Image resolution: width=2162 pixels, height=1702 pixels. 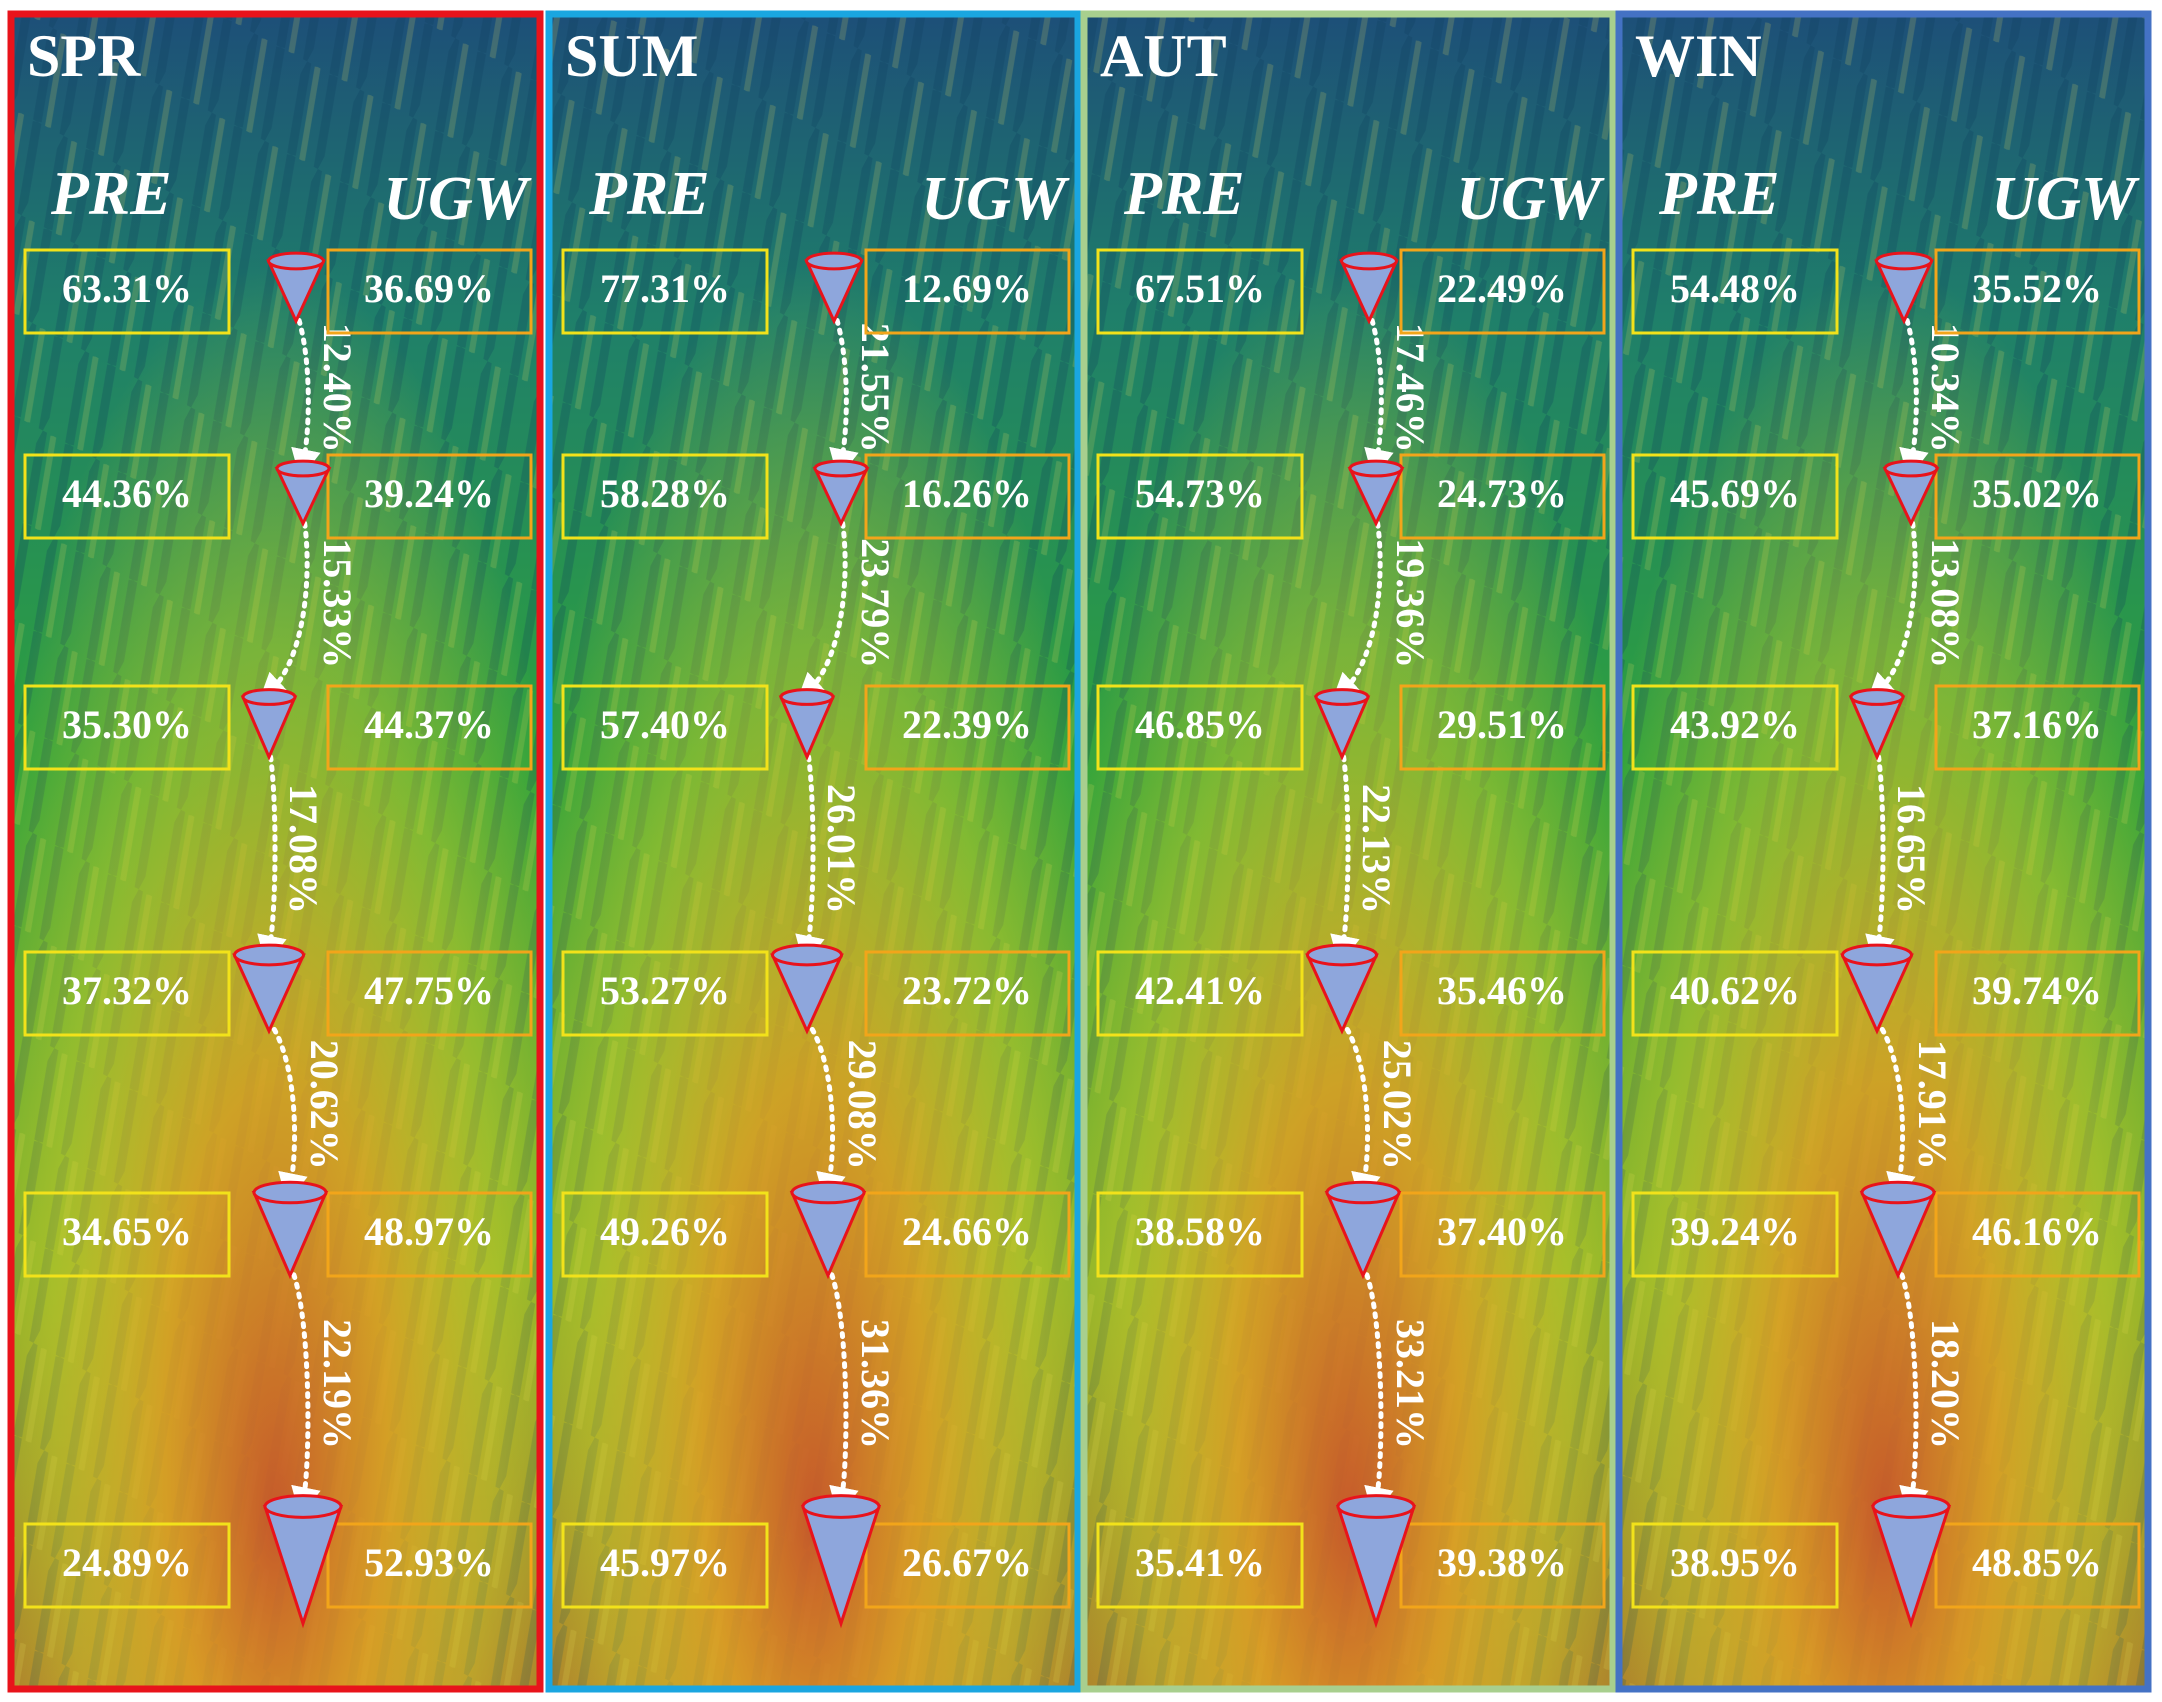 What do you see at coordinates (127, 990) in the screenshot?
I see `pre-value: 37.32%` at bounding box center [127, 990].